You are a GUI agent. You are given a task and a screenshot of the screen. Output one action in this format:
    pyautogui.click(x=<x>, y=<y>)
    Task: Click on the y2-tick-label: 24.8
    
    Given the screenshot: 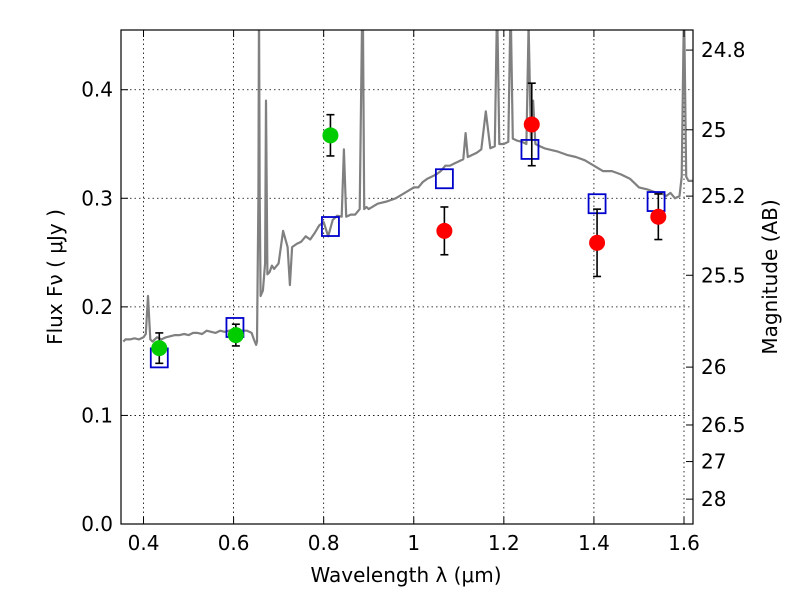 What is the action you would take?
    pyautogui.click(x=723, y=50)
    